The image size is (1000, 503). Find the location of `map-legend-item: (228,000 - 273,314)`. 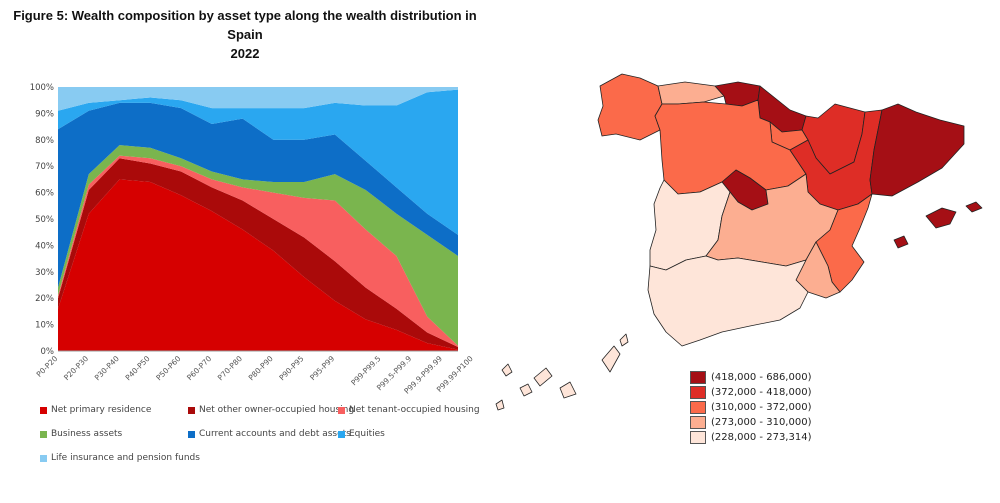

map-legend-item: (228,000 - 273,314) is located at coordinates (750, 437).